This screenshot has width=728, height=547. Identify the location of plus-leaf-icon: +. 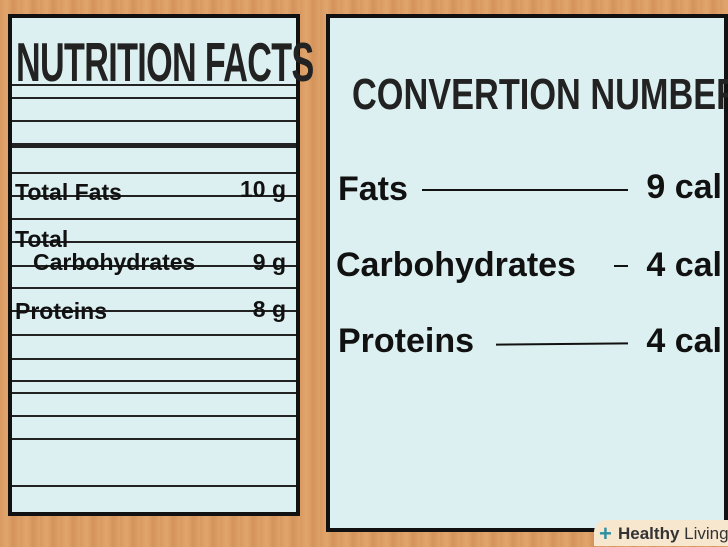
(605, 533).